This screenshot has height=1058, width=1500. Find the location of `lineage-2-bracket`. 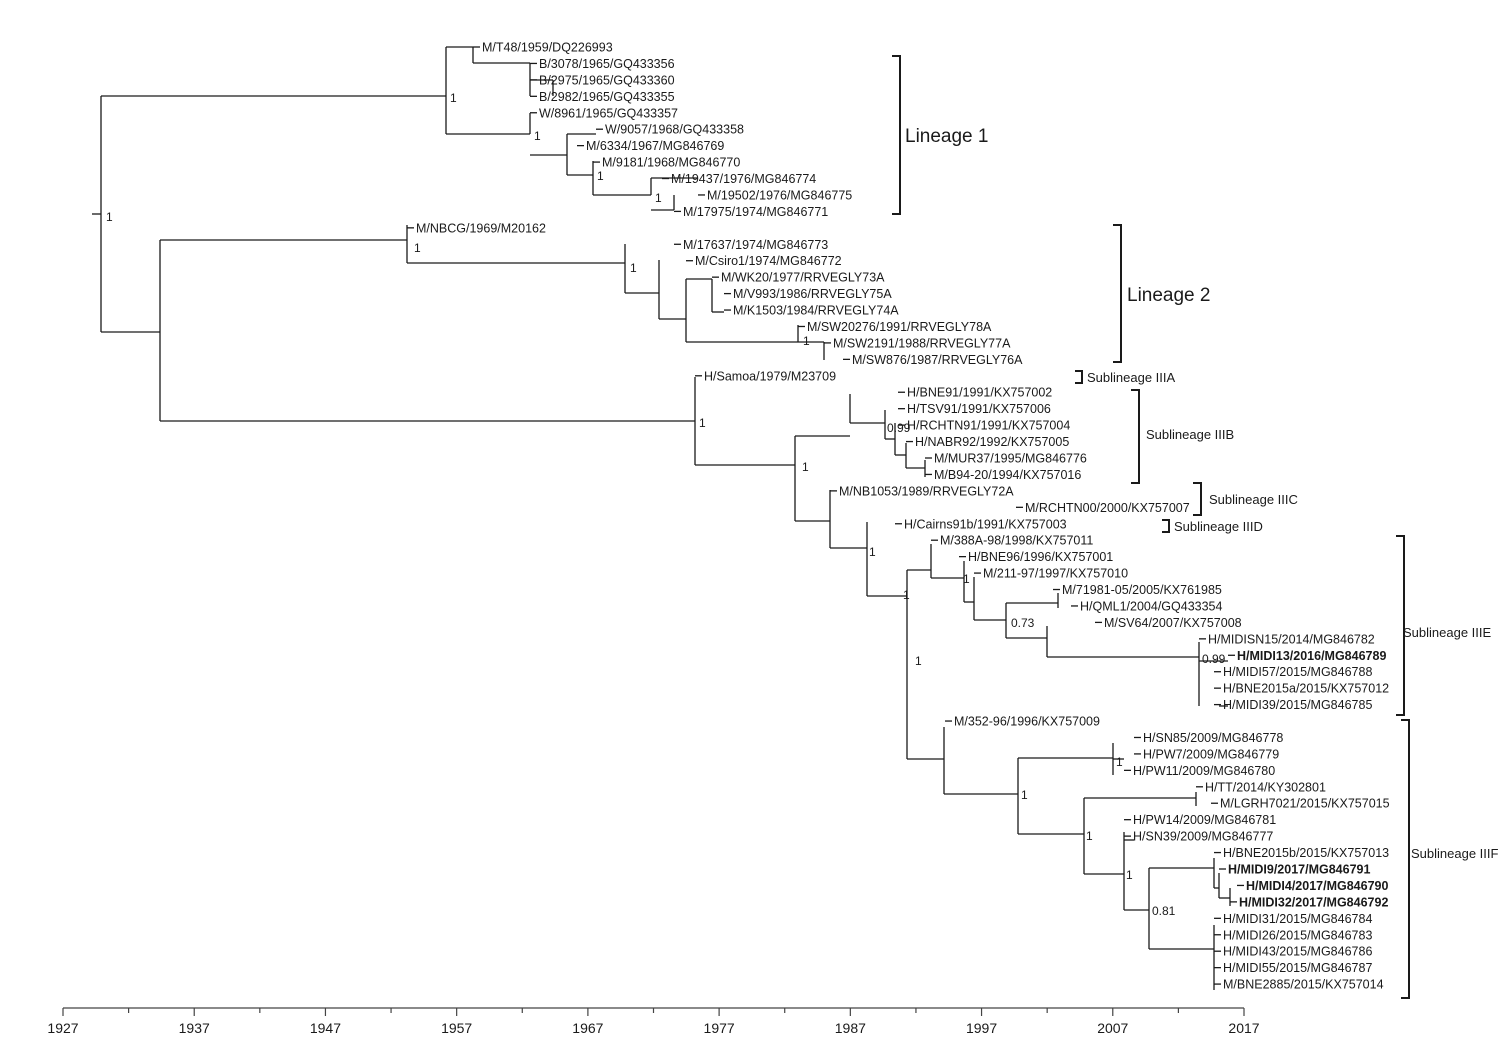

lineage-2-bracket is located at coordinates (1117, 293).